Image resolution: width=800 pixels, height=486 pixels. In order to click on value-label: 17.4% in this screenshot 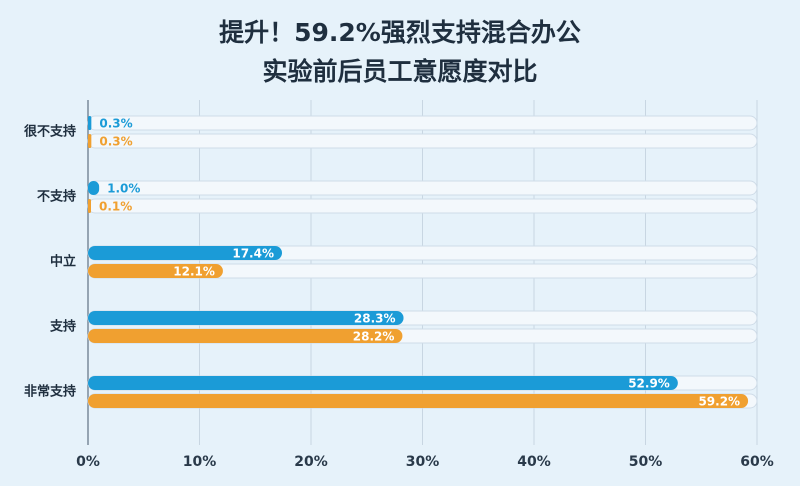, I will do `click(253, 254)`.